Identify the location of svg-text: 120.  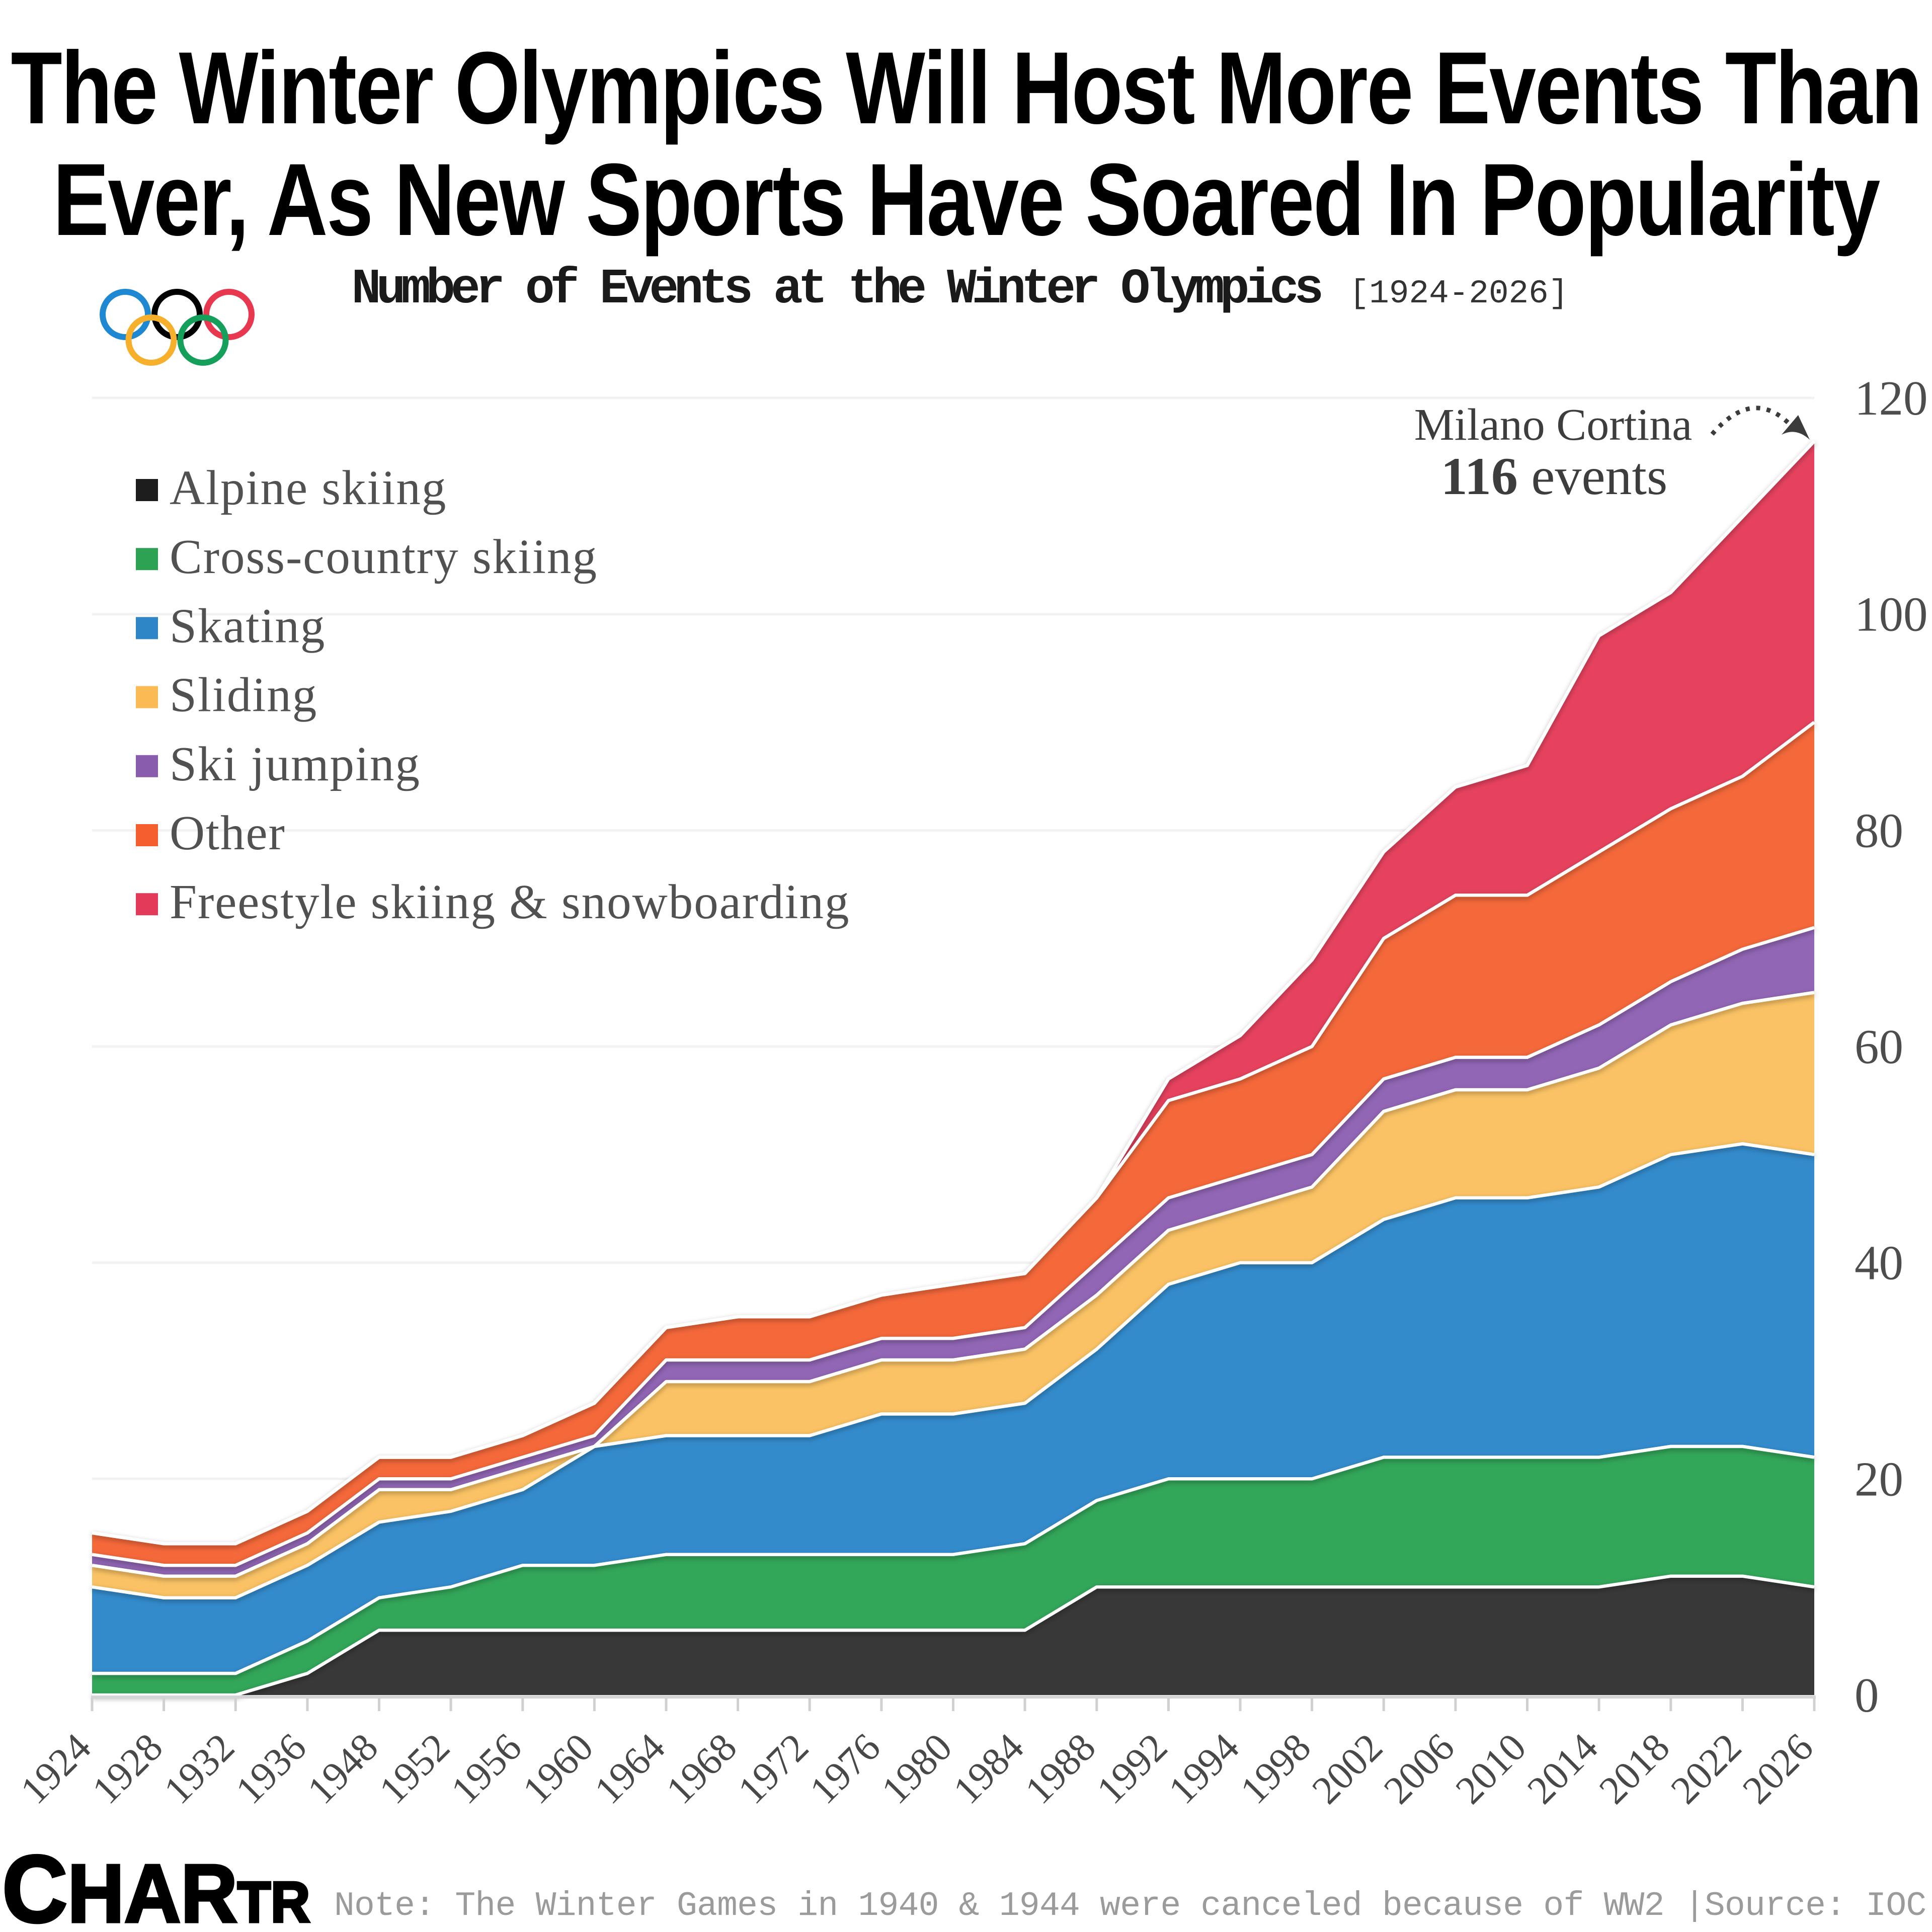
(1892, 398).